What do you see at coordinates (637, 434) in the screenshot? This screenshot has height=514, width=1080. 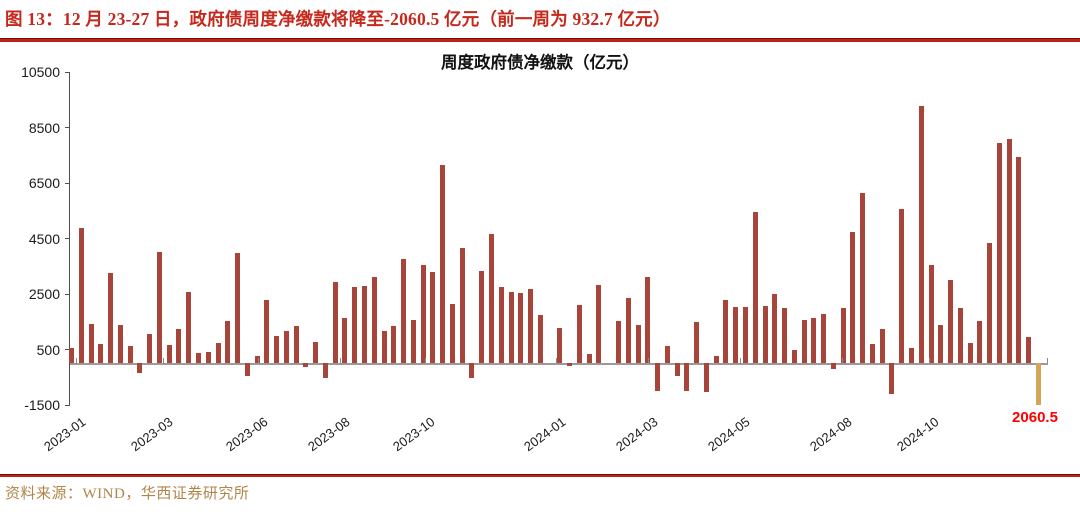 I see `x-axis-tick-label: 2024-03` at bounding box center [637, 434].